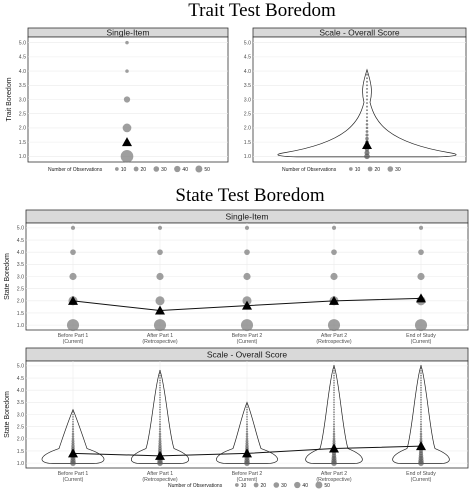 This screenshot has width=474, height=491. Describe the element at coordinates (124, 170) in the screenshot. I see `legend-trait-item-label: 10` at that location.